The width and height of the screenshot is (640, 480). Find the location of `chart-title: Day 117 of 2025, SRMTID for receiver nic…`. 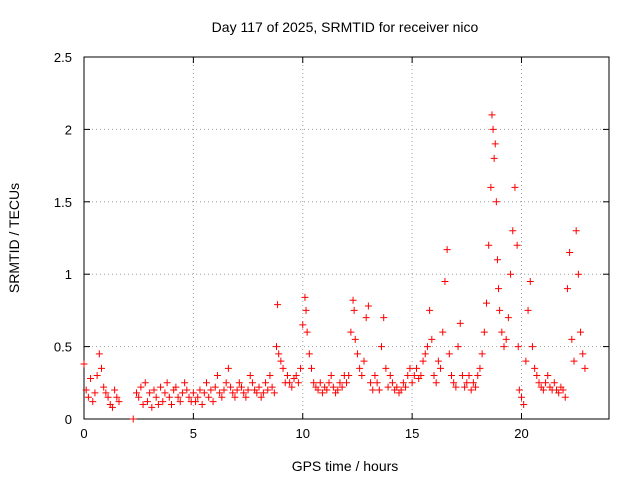

chart-title: Day 117 of 2025, SRMTID for receiver nic… is located at coordinates (345, 27).